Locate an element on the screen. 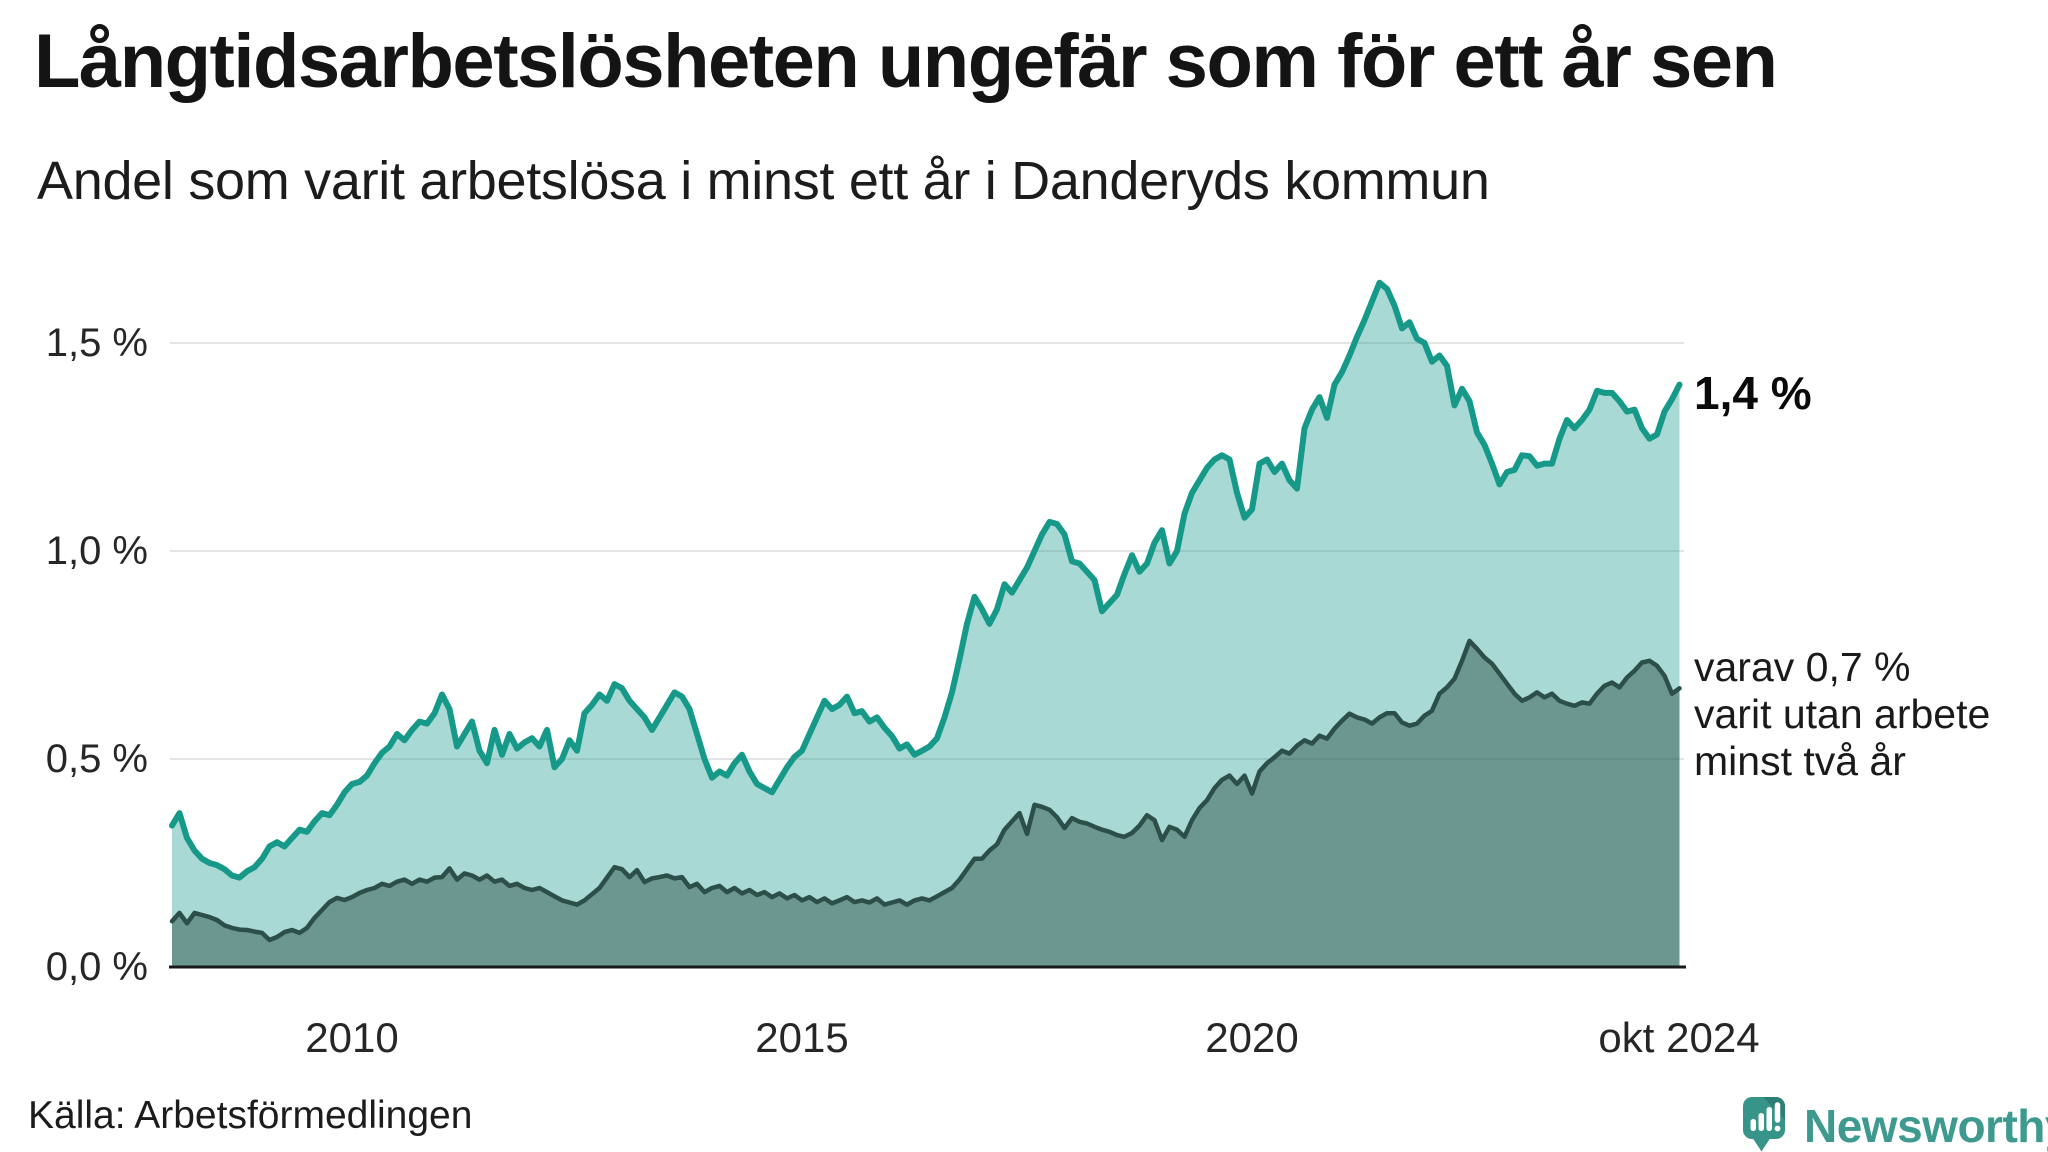 The height and width of the screenshot is (1152, 2048). x-tick-2010: 2010 is located at coordinates (352, 1037).